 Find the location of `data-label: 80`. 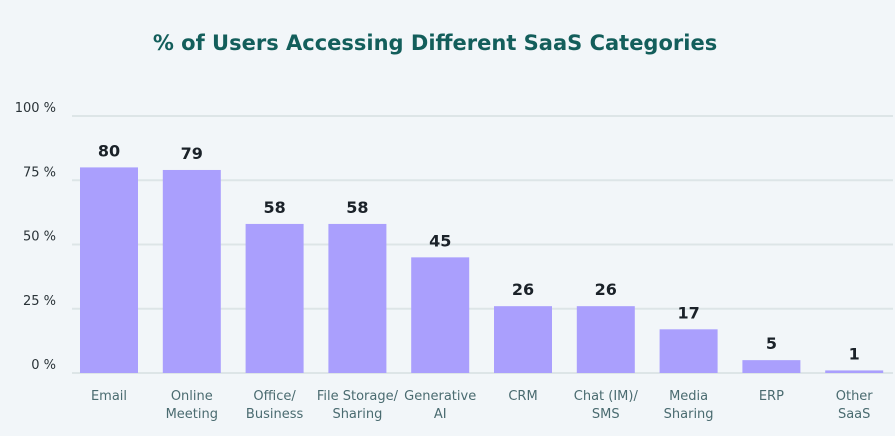

data-label: 80 is located at coordinates (109, 150).